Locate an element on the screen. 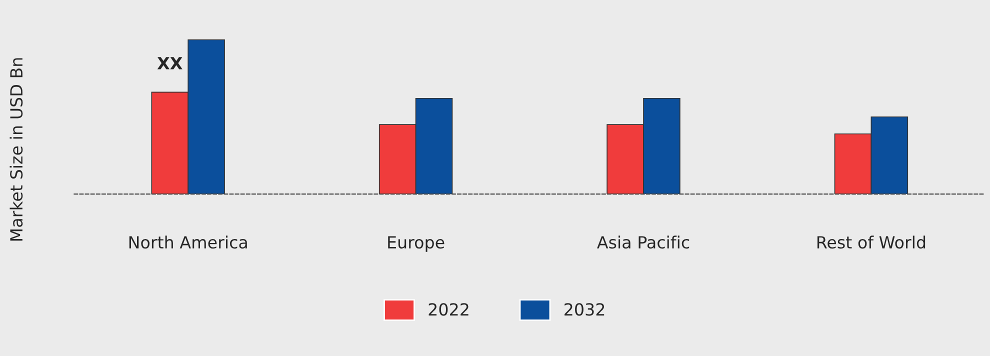  x-tick-label: Rest of World is located at coordinates (871, 242).